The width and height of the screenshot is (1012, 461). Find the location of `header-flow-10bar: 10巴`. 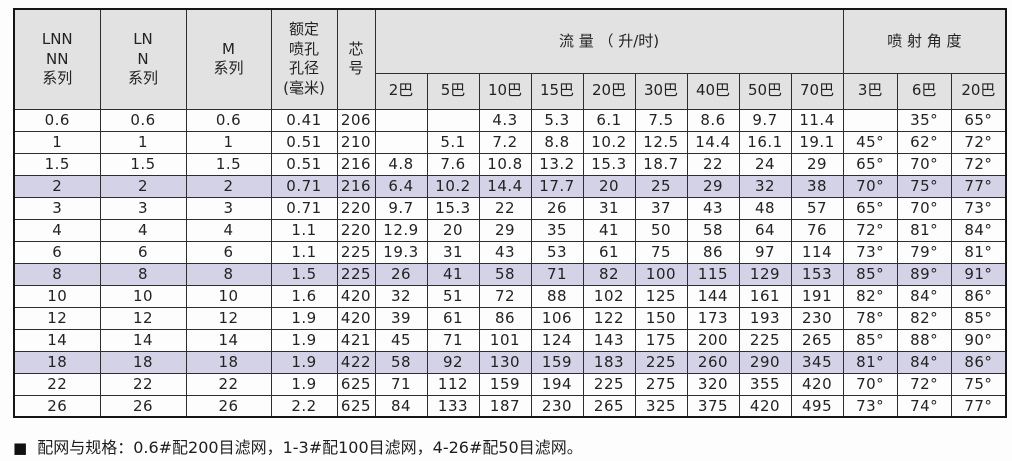

header-flow-10bar: 10巴 is located at coordinates (505, 91).